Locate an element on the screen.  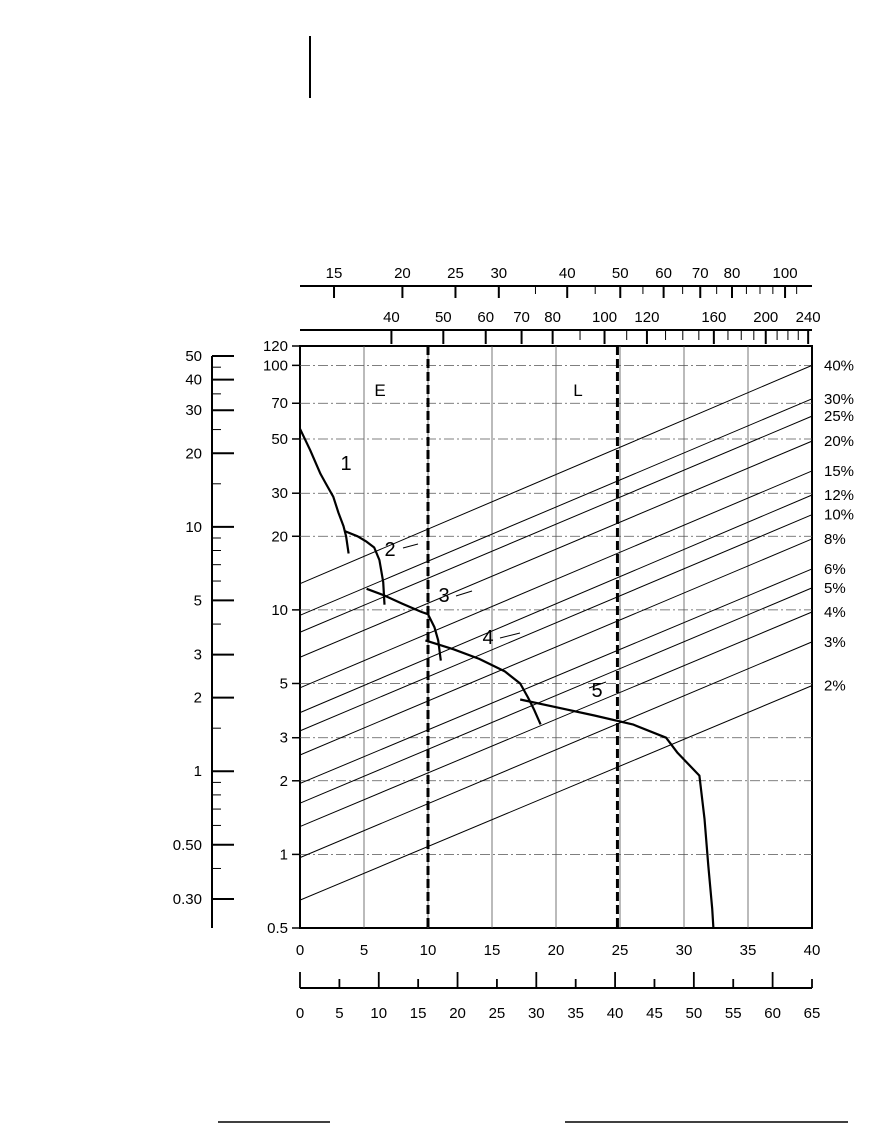
bottom-axis-tick-label: 35 is located at coordinates (748, 950).